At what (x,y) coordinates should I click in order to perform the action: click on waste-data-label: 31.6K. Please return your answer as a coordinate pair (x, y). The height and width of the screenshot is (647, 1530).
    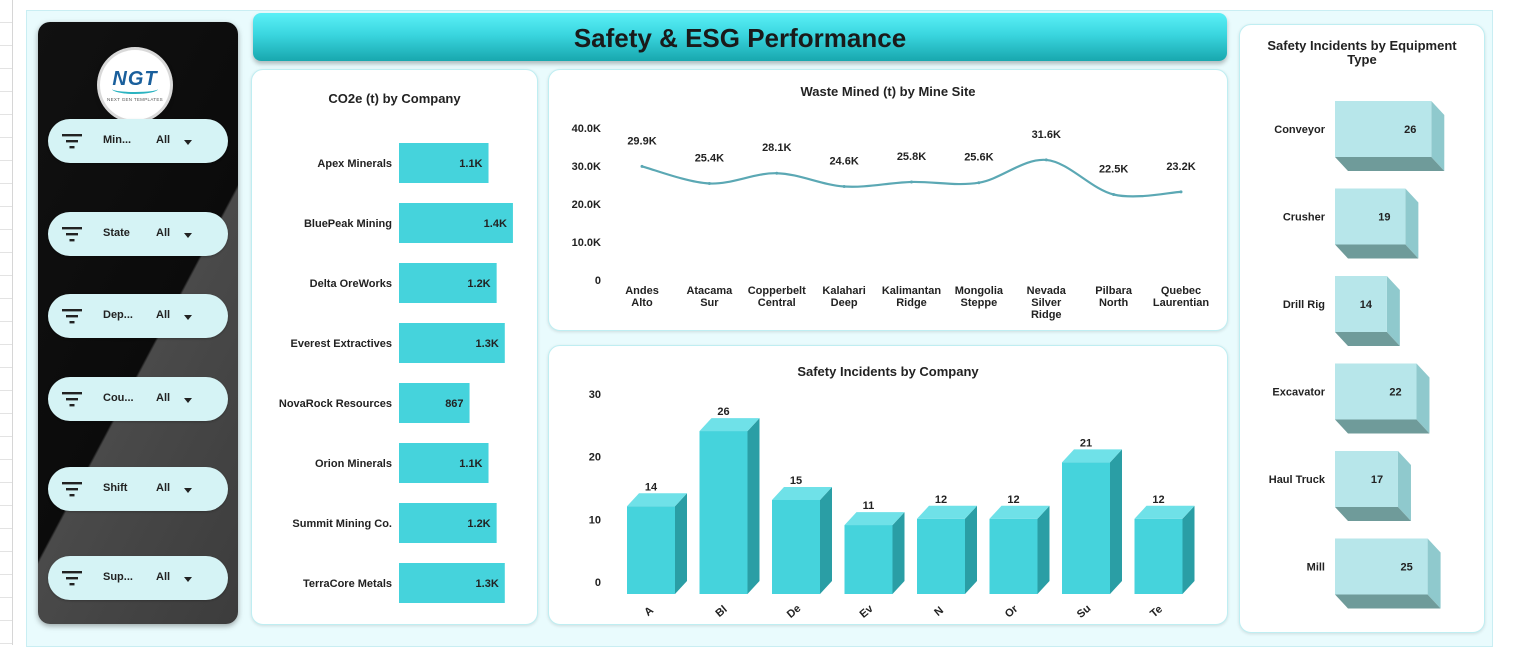
    Looking at the image, I should click on (1046, 135).